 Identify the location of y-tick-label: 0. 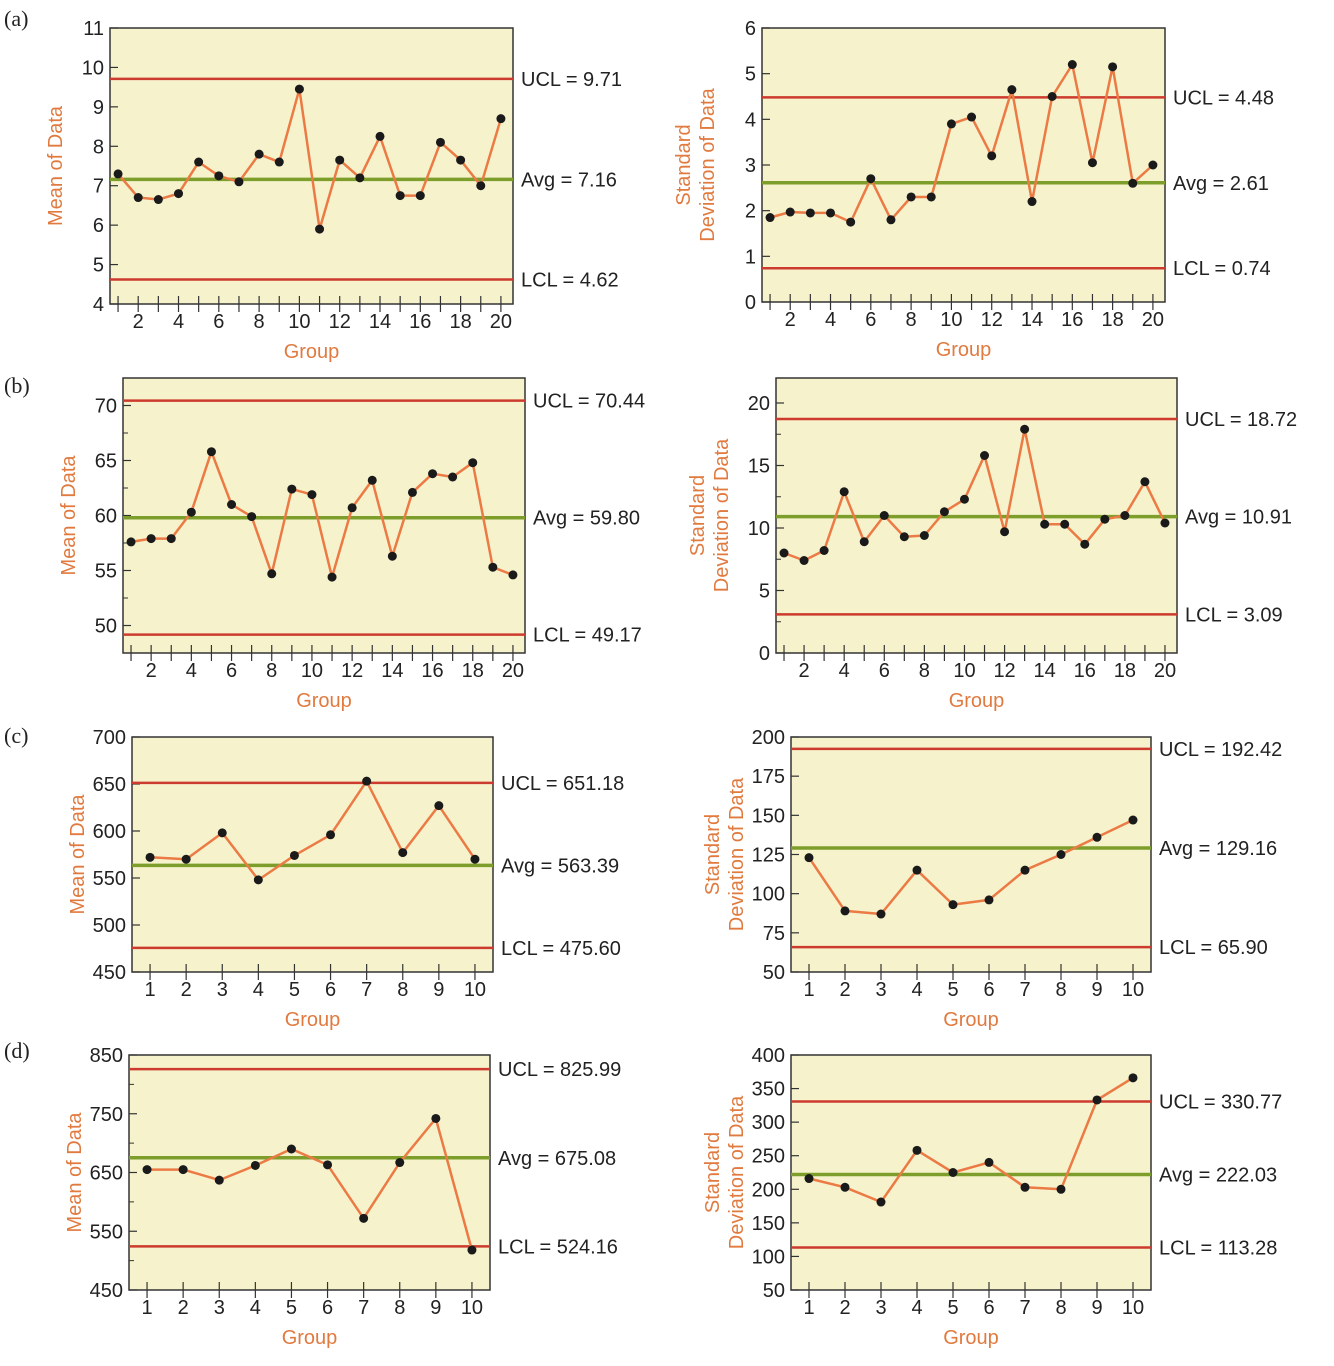
(750, 303).